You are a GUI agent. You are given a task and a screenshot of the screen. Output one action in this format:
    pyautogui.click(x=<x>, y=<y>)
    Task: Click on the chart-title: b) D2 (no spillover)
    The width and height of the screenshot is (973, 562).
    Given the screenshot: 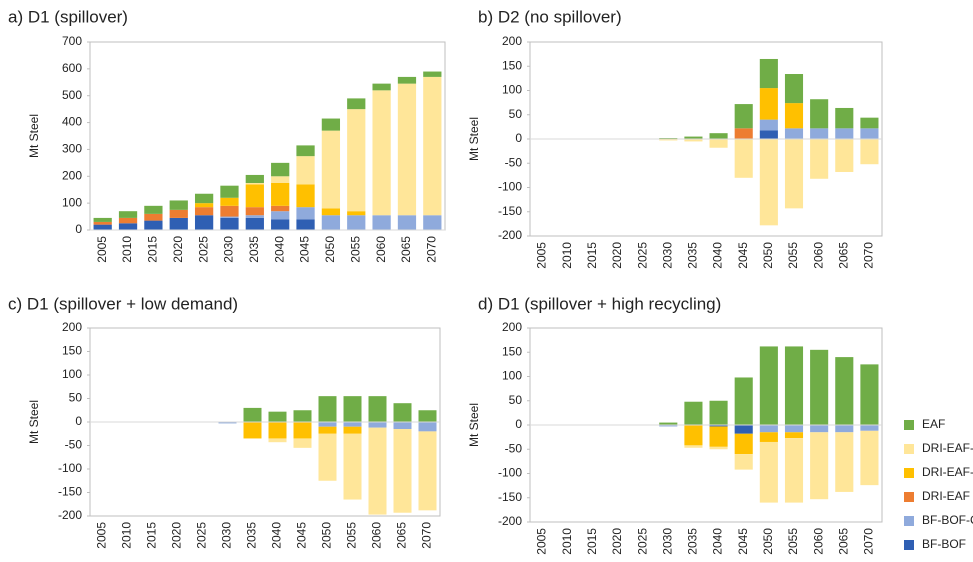 What is the action you would take?
    pyautogui.click(x=550, y=16)
    